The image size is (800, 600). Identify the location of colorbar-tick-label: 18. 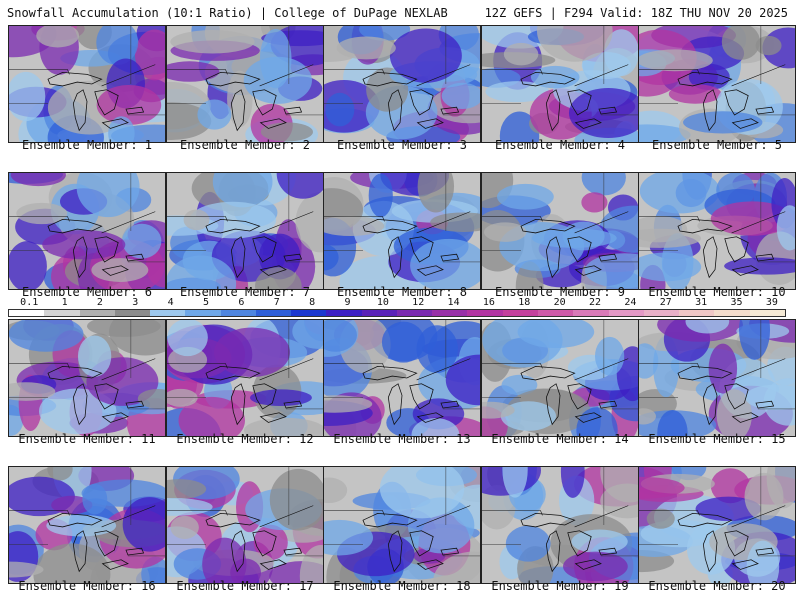
(524, 302).